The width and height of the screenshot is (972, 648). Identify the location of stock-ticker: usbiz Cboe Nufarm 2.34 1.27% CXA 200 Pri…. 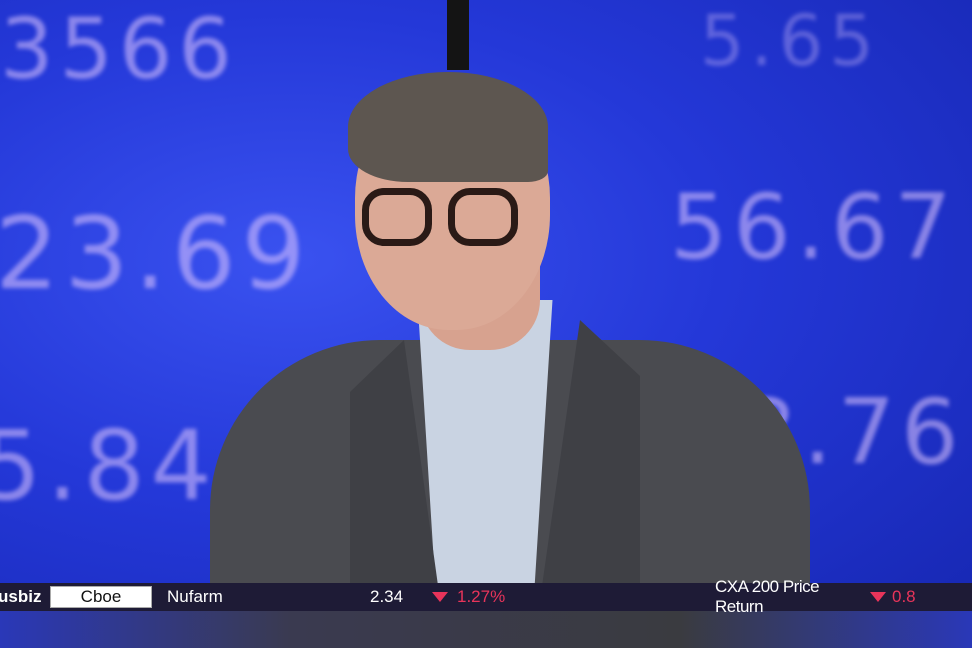
(486, 596).